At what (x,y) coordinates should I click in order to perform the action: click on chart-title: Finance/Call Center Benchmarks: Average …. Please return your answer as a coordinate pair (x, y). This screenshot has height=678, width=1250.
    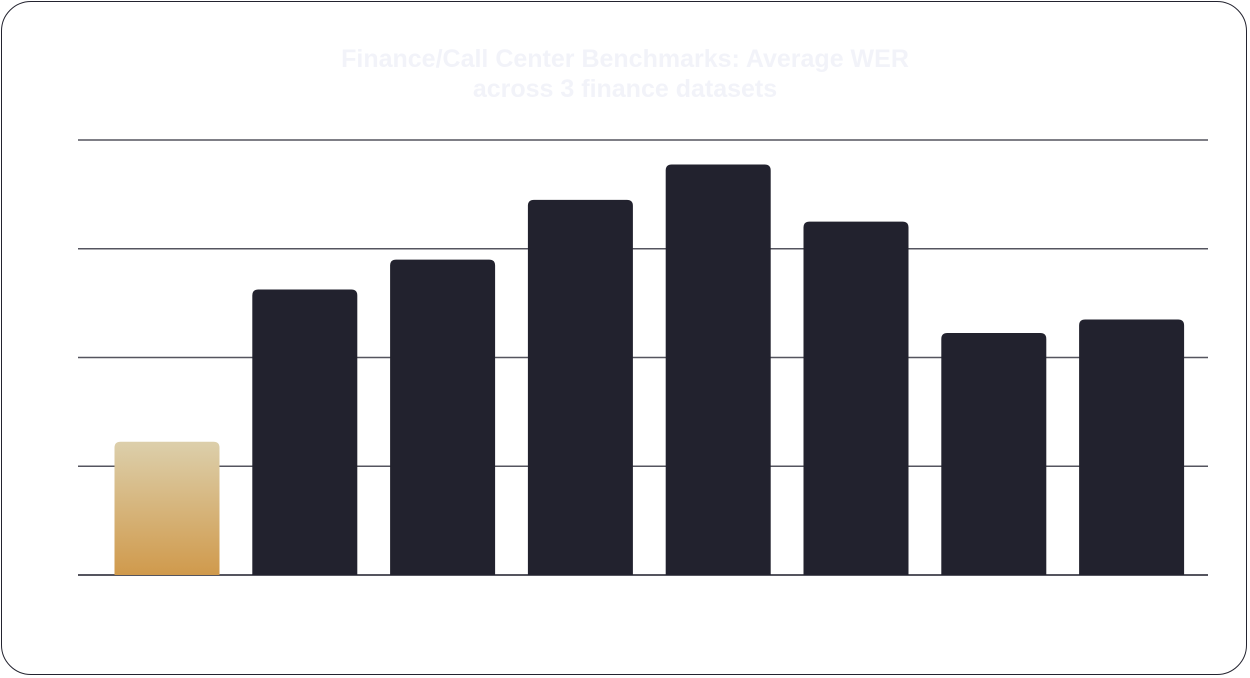
    Looking at the image, I should click on (625, 74).